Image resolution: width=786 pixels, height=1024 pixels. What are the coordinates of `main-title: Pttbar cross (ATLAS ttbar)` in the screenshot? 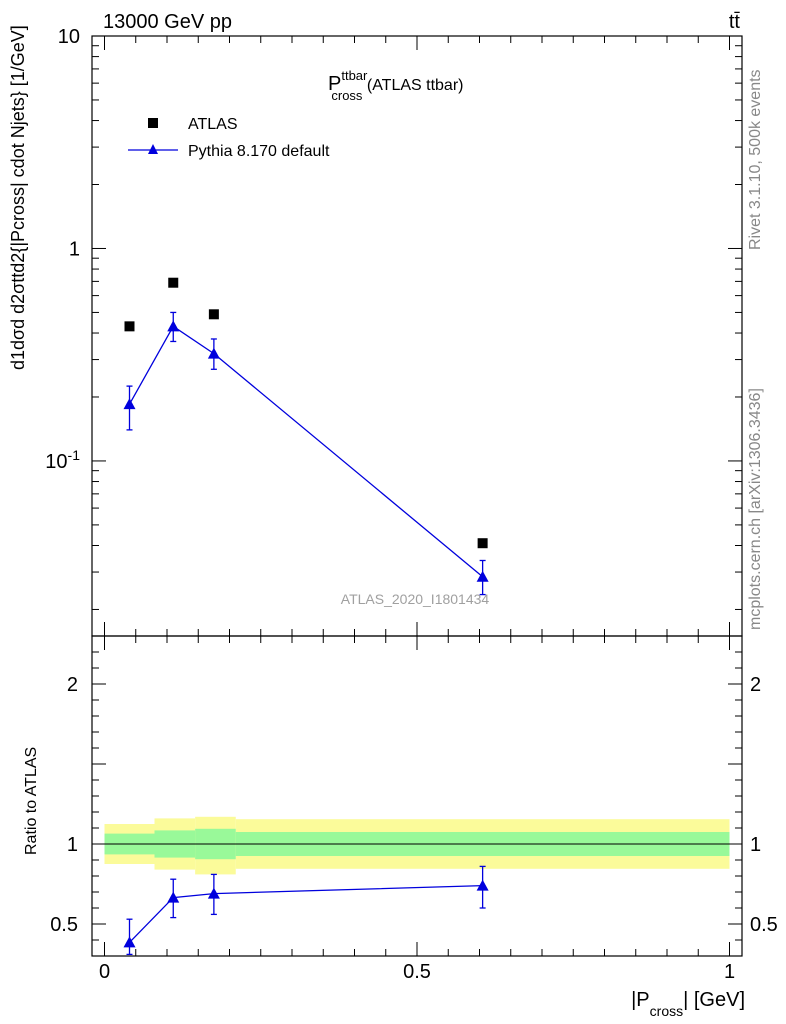 It's located at (395, 85).